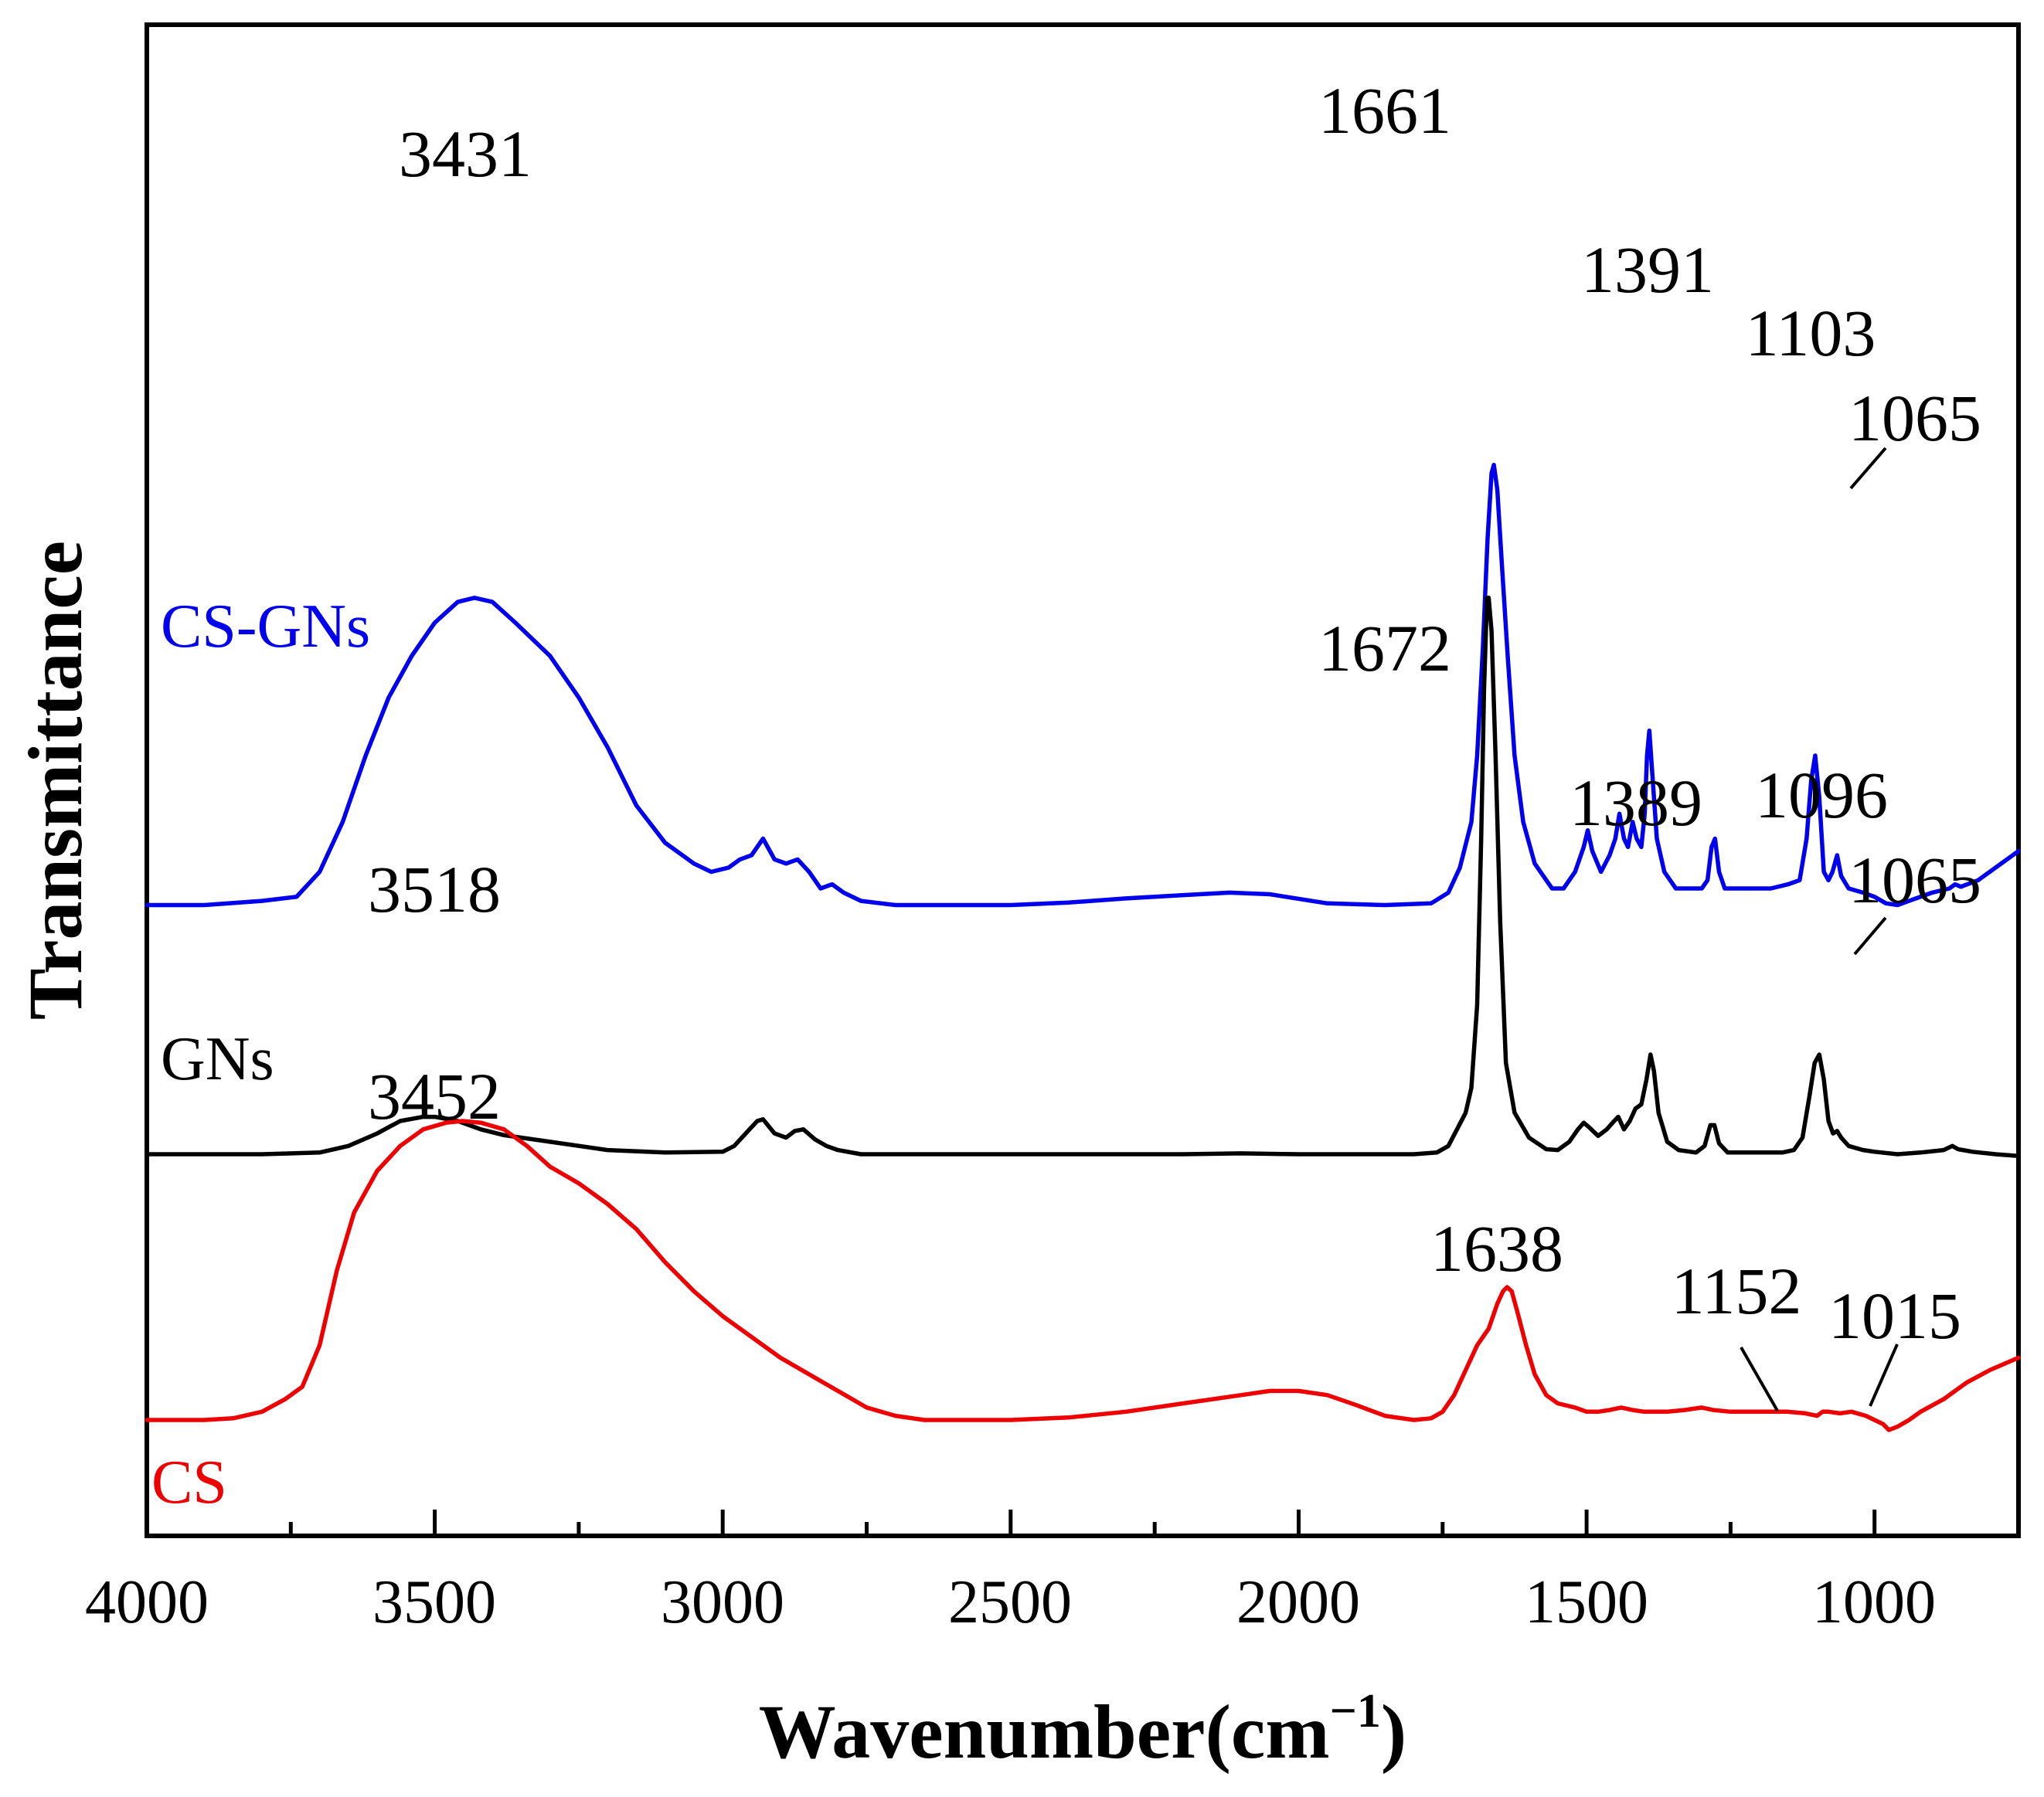  Describe the element at coordinates (1915, 880) in the screenshot. I see `peak-label-gns-1065: 1065` at that location.